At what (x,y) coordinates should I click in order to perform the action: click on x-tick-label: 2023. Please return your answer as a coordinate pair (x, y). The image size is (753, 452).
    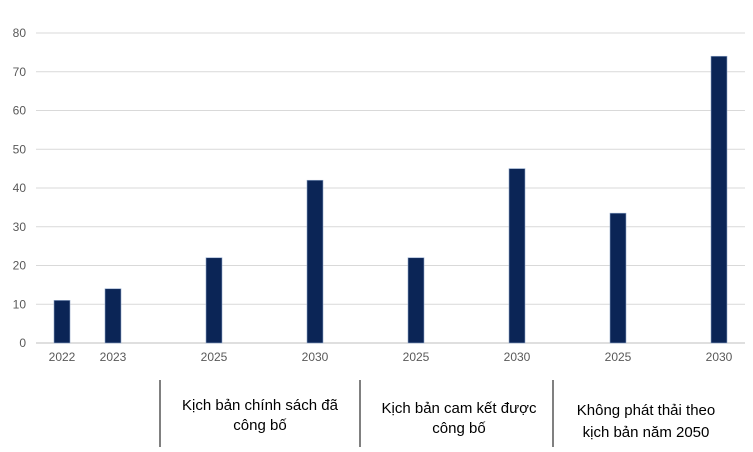
    Looking at the image, I should click on (113, 357).